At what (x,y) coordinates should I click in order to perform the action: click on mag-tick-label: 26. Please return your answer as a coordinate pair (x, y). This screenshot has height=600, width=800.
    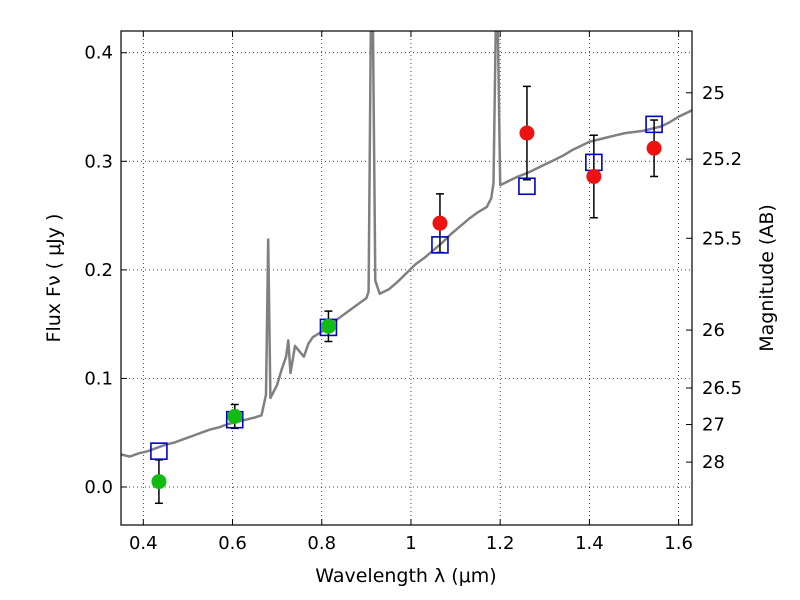
    Looking at the image, I should click on (713, 330).